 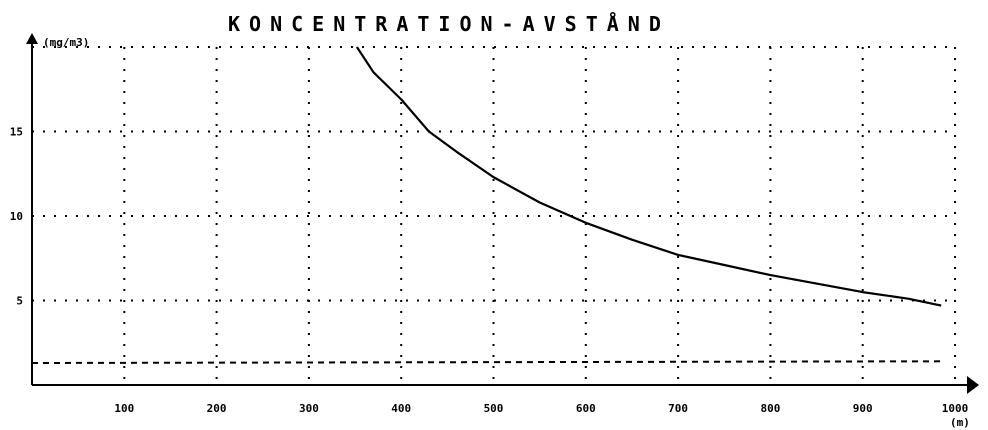 I want to click on y-tick-label-10: 10, so click(x=16, y=216).